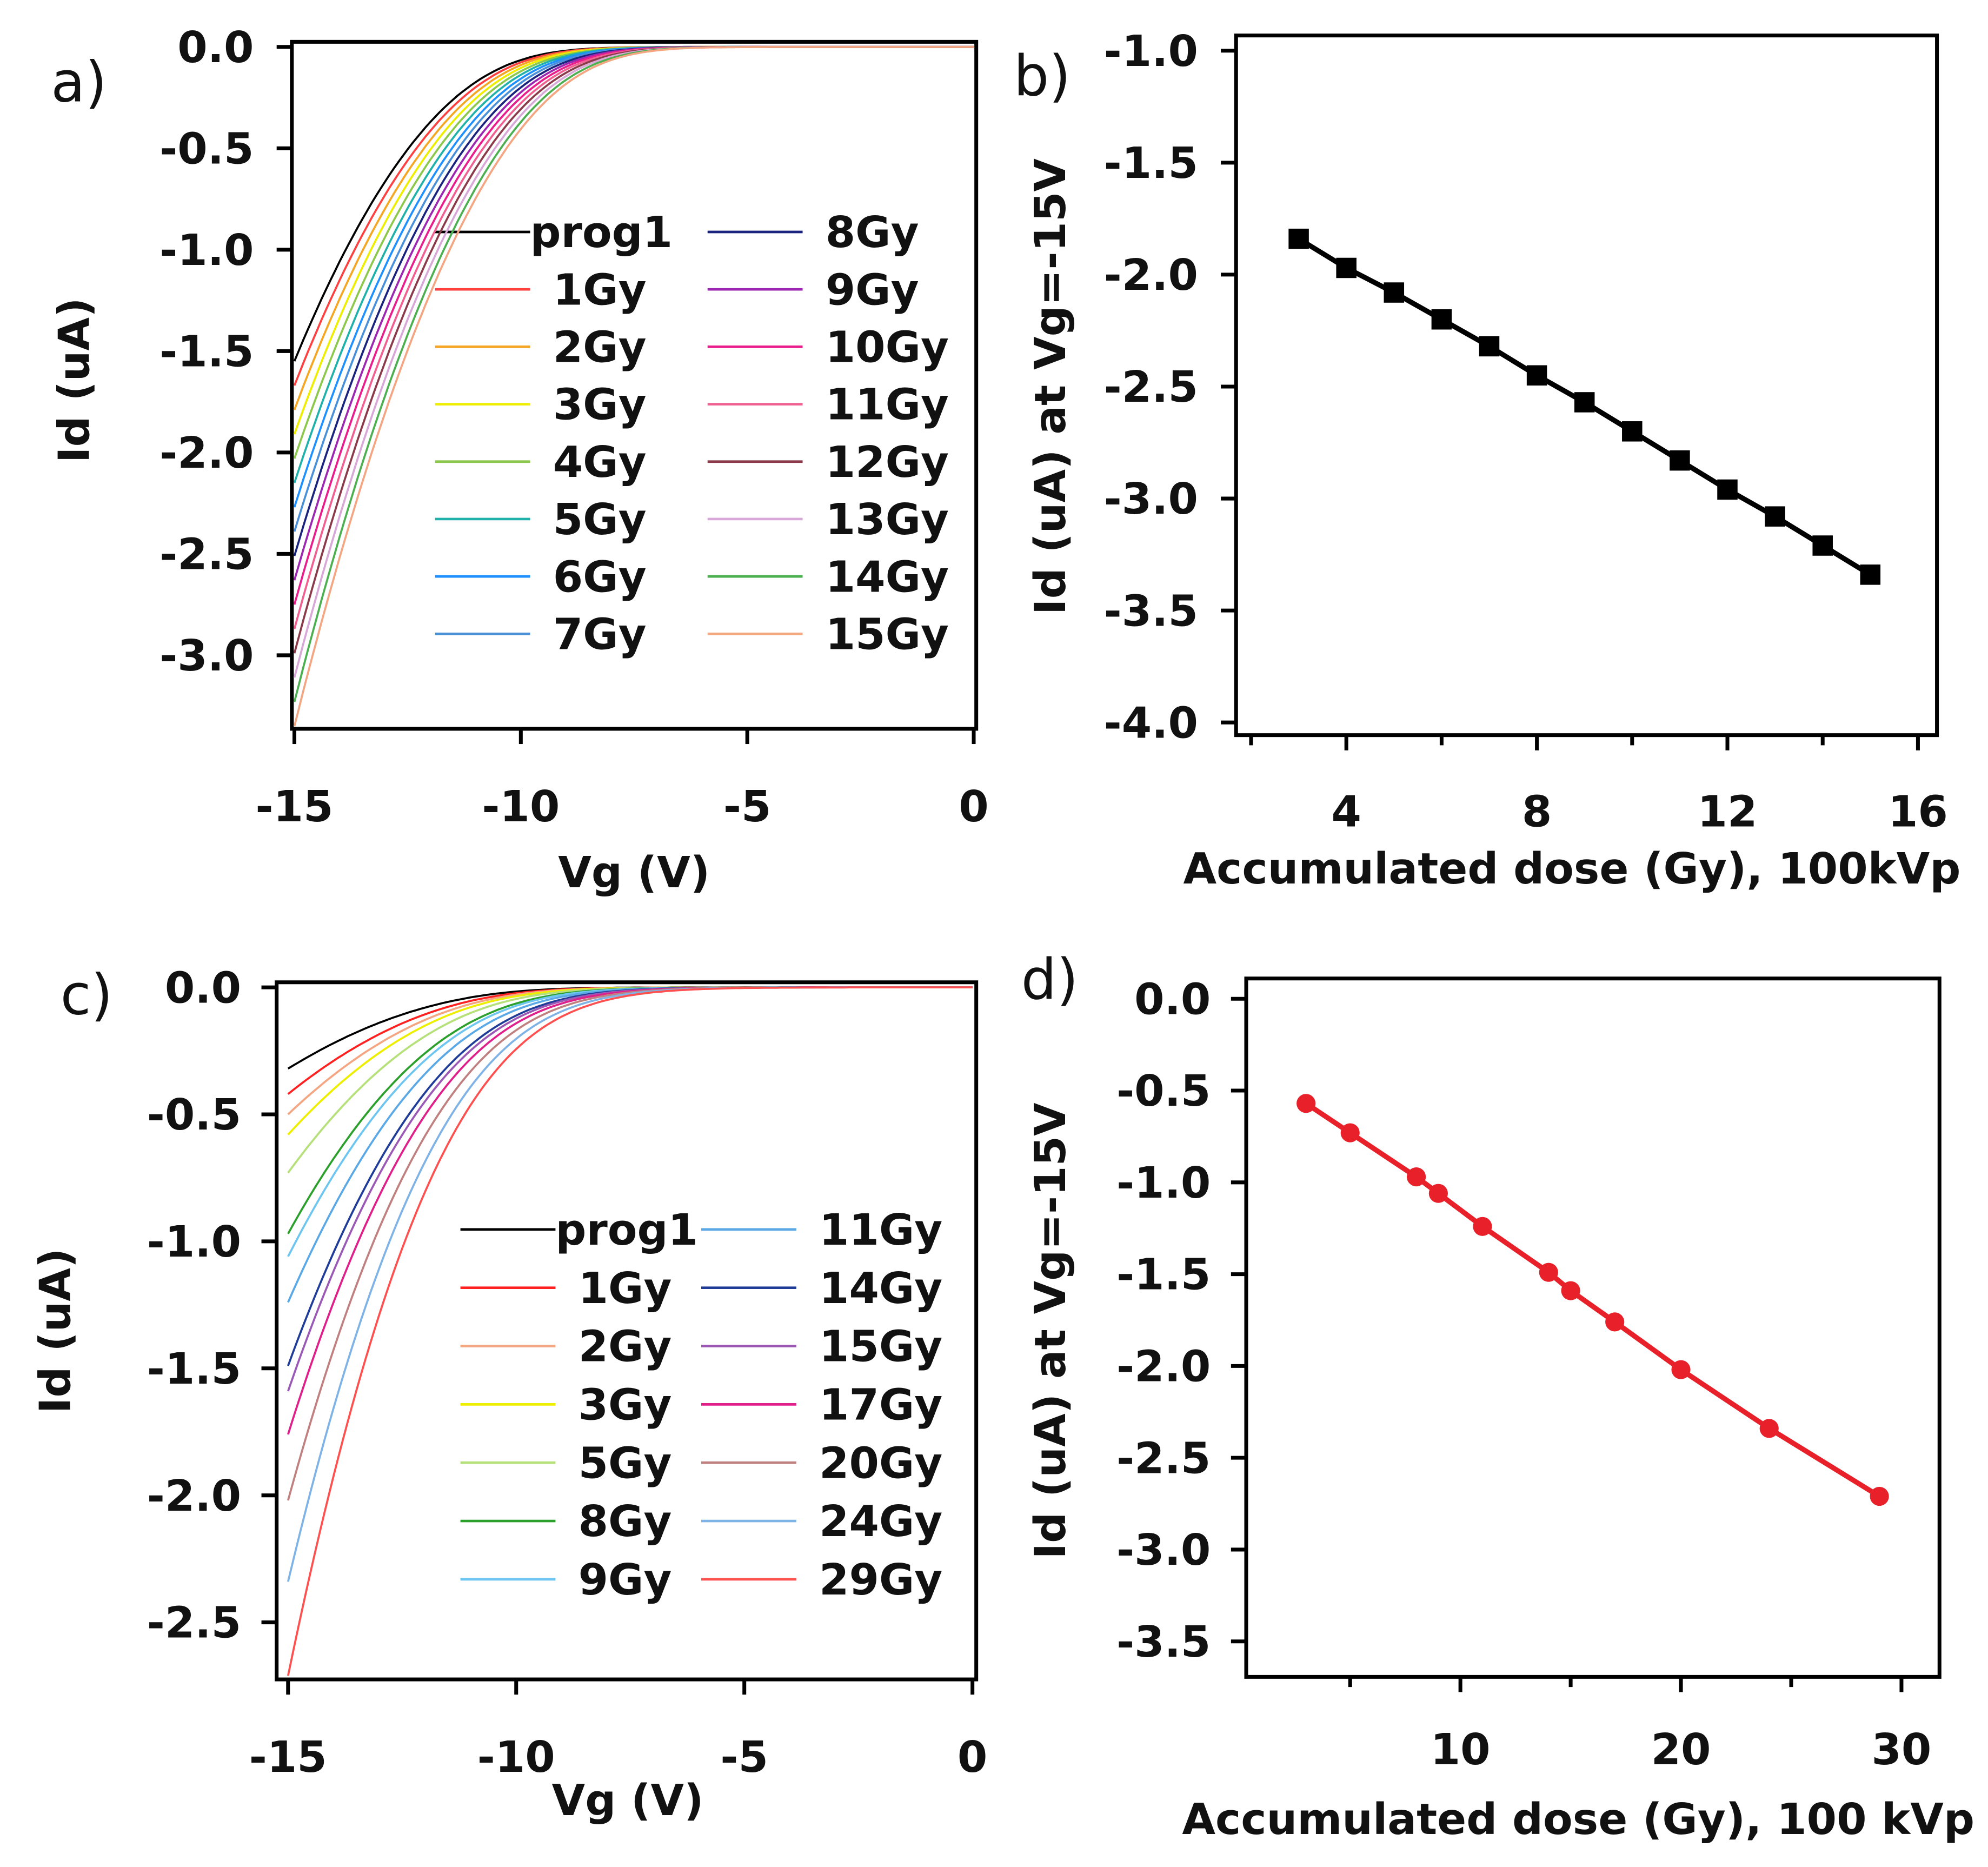 The height and width of the screenshot is (1867, 1988). I want to click on panel-label: a), so click(79, 82).